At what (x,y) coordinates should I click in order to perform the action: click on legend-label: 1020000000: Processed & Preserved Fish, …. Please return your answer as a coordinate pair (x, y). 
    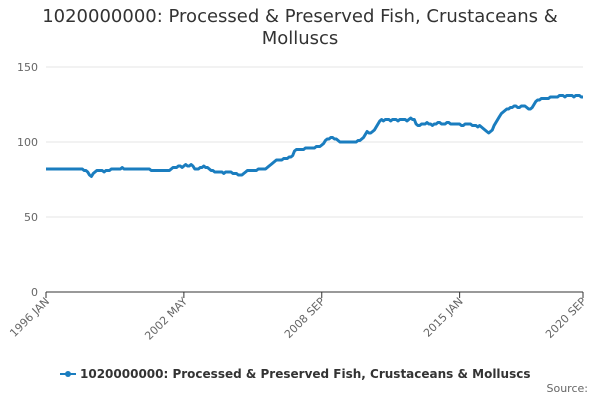
    Looking at the image, I should click on (305, 374).